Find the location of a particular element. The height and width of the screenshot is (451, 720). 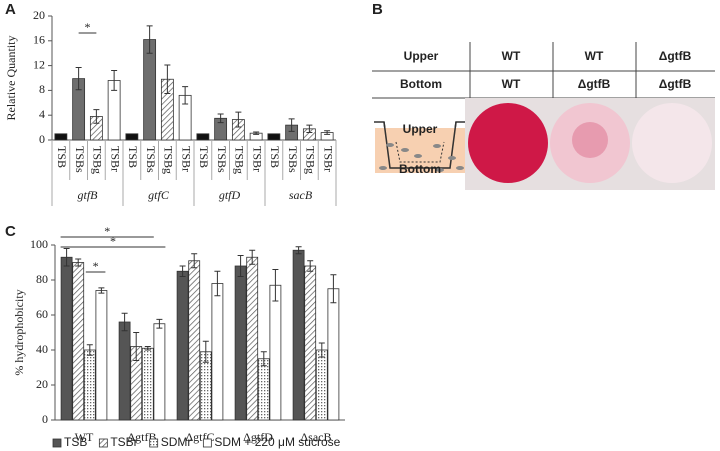

x-category-label: gtfD is located at coordinates (230, 195).